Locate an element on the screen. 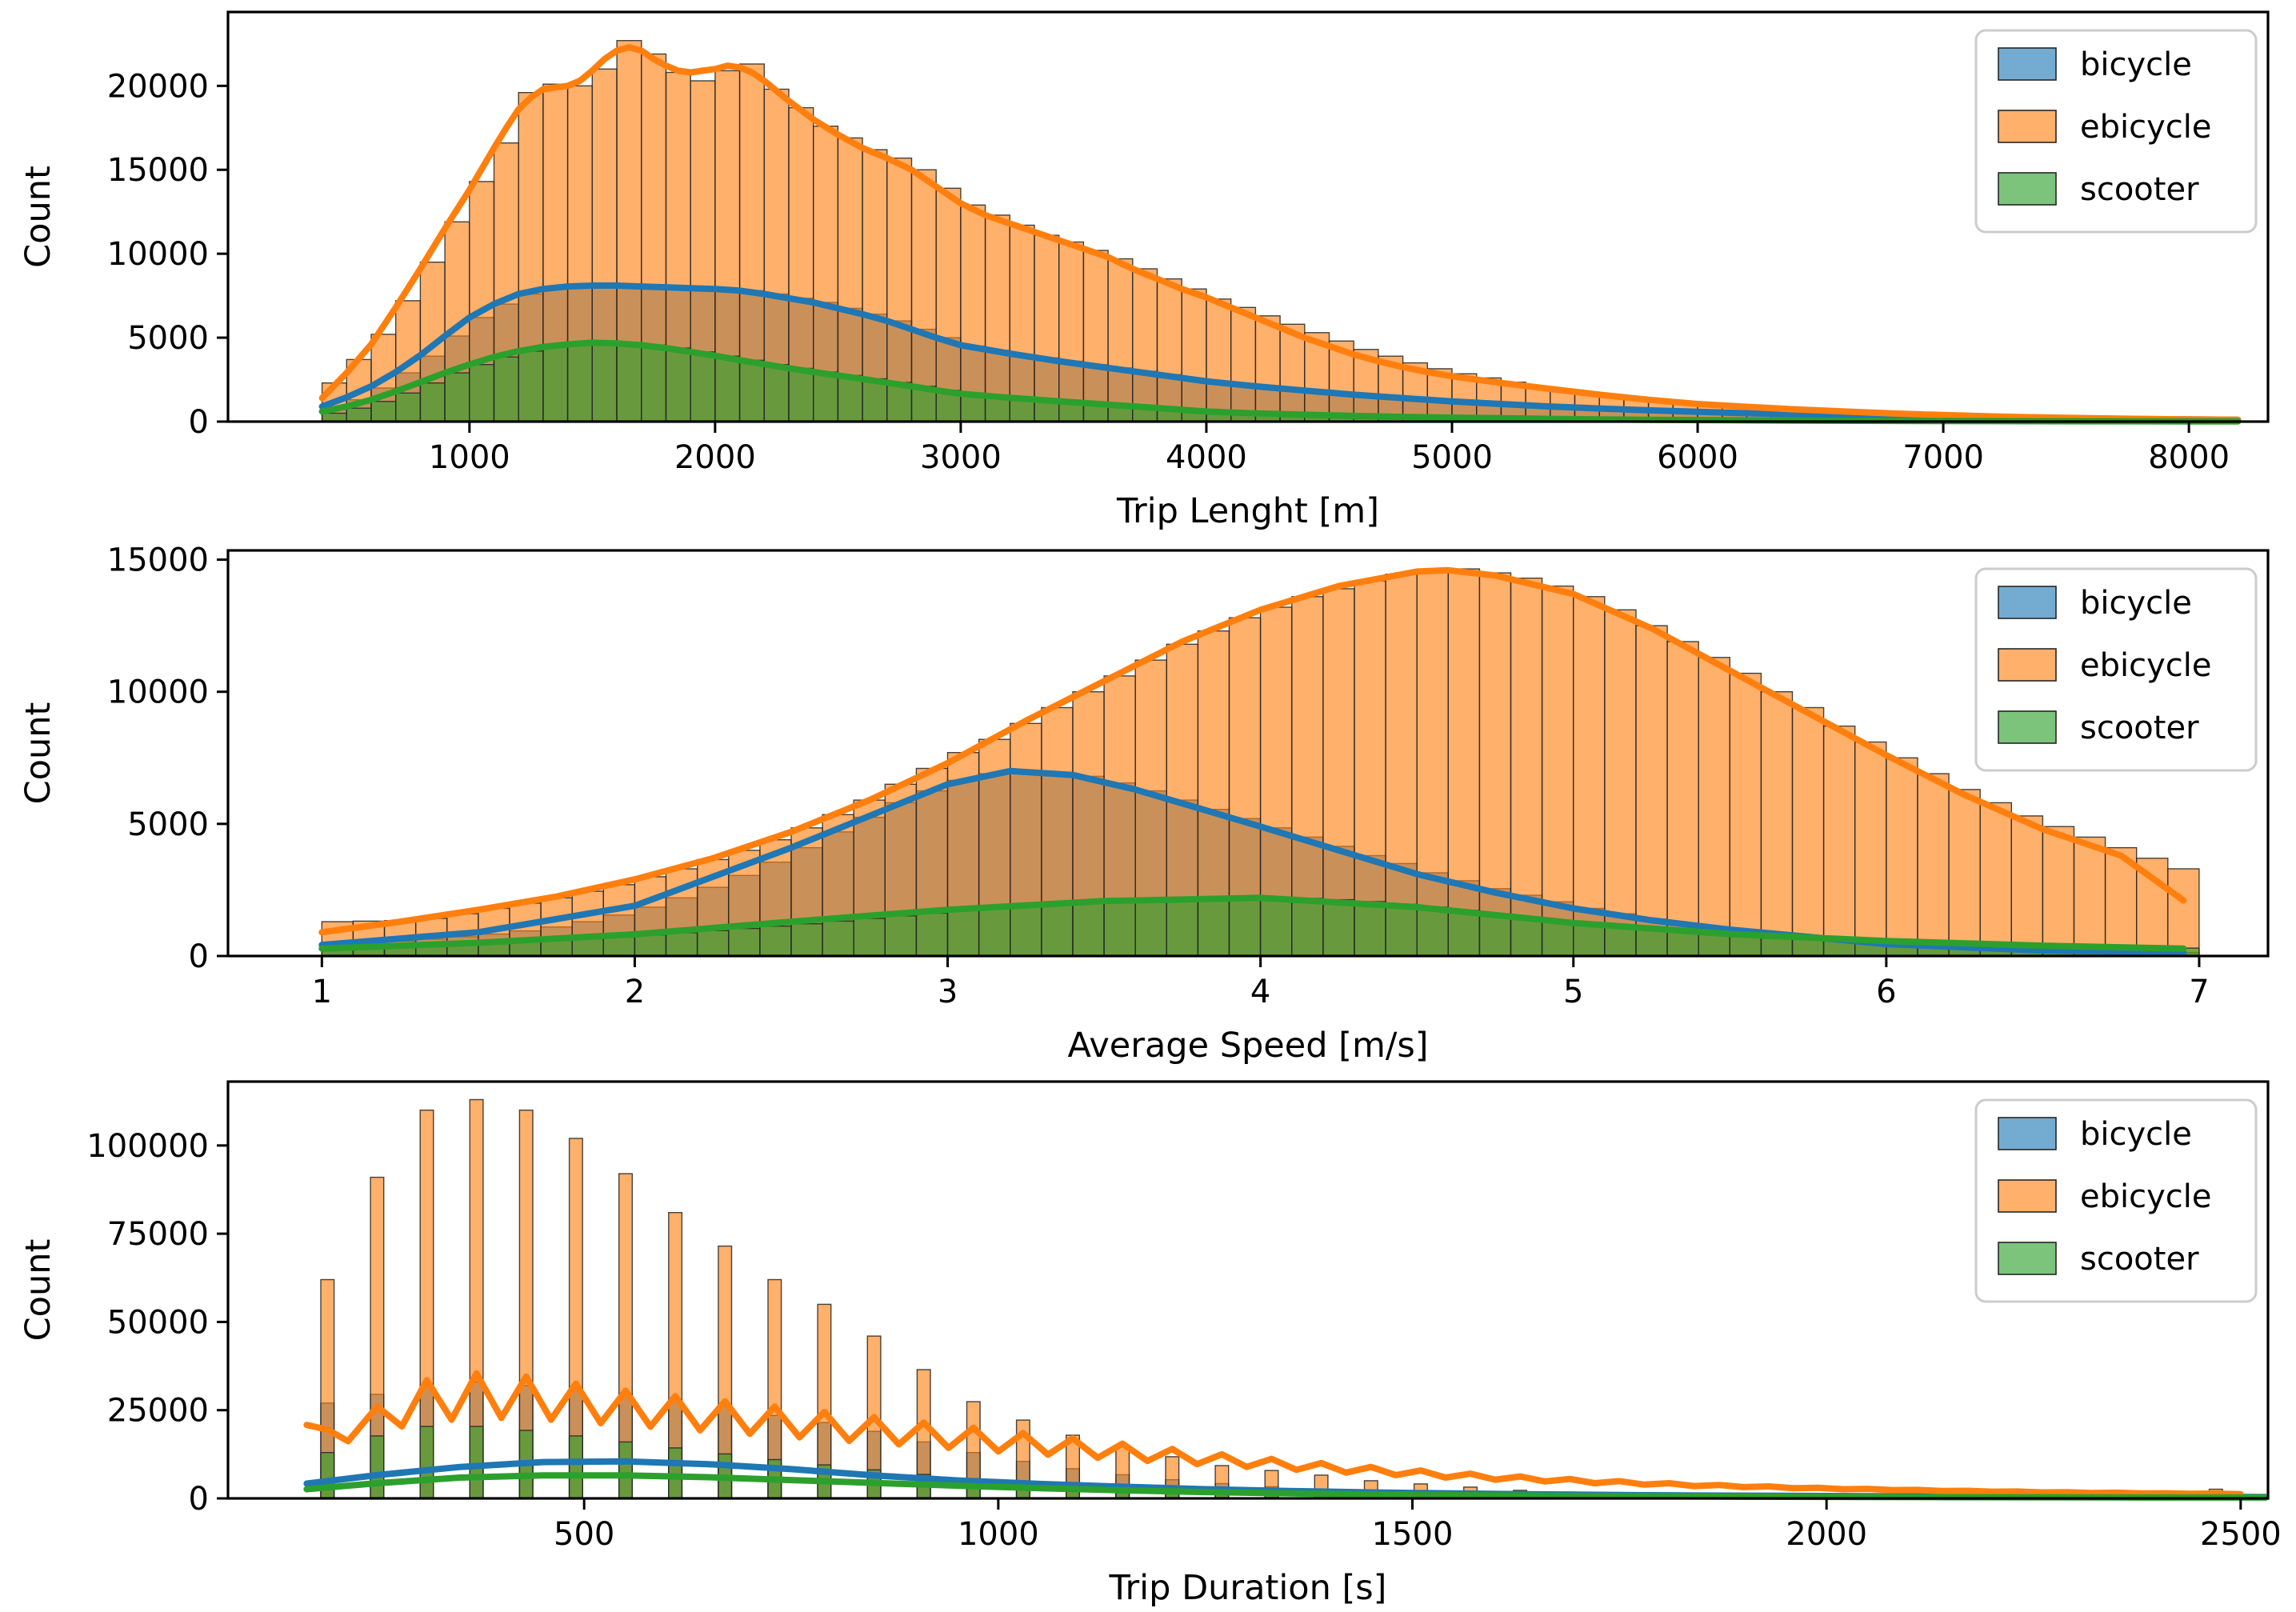 Image resolution: width=2296 pixels, height=1612 pixels. x-tick-label-trip-duration: 2500 is located at coordinates (2241, 1534).